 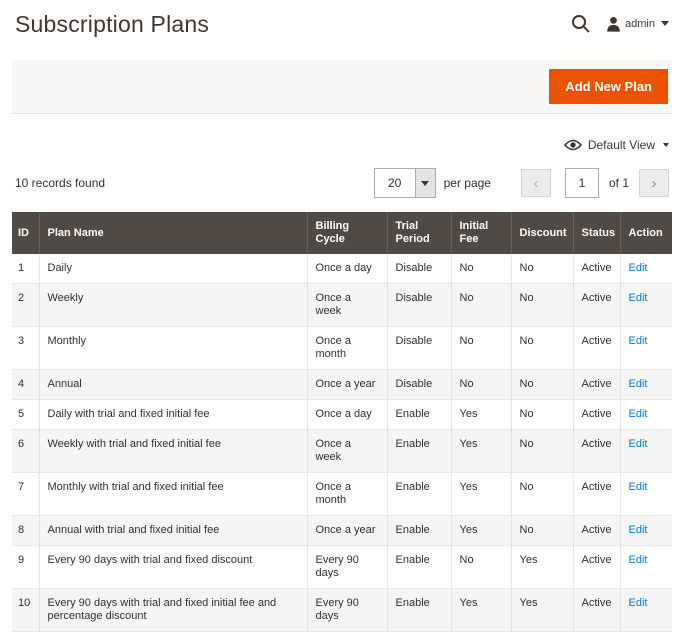 I want to click on previous-page-button: ‹, so click(x=535, y=183).